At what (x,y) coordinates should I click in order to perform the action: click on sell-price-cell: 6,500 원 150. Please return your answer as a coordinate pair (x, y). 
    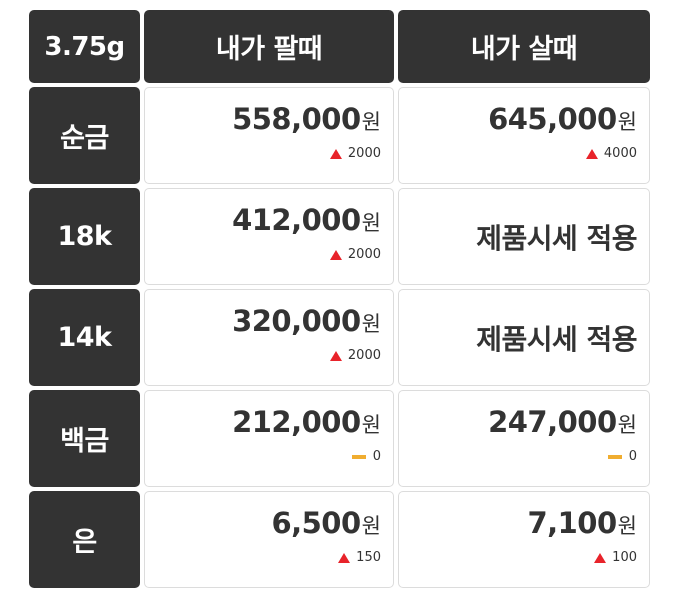
    Looking at the image, I should click on (269, 539).